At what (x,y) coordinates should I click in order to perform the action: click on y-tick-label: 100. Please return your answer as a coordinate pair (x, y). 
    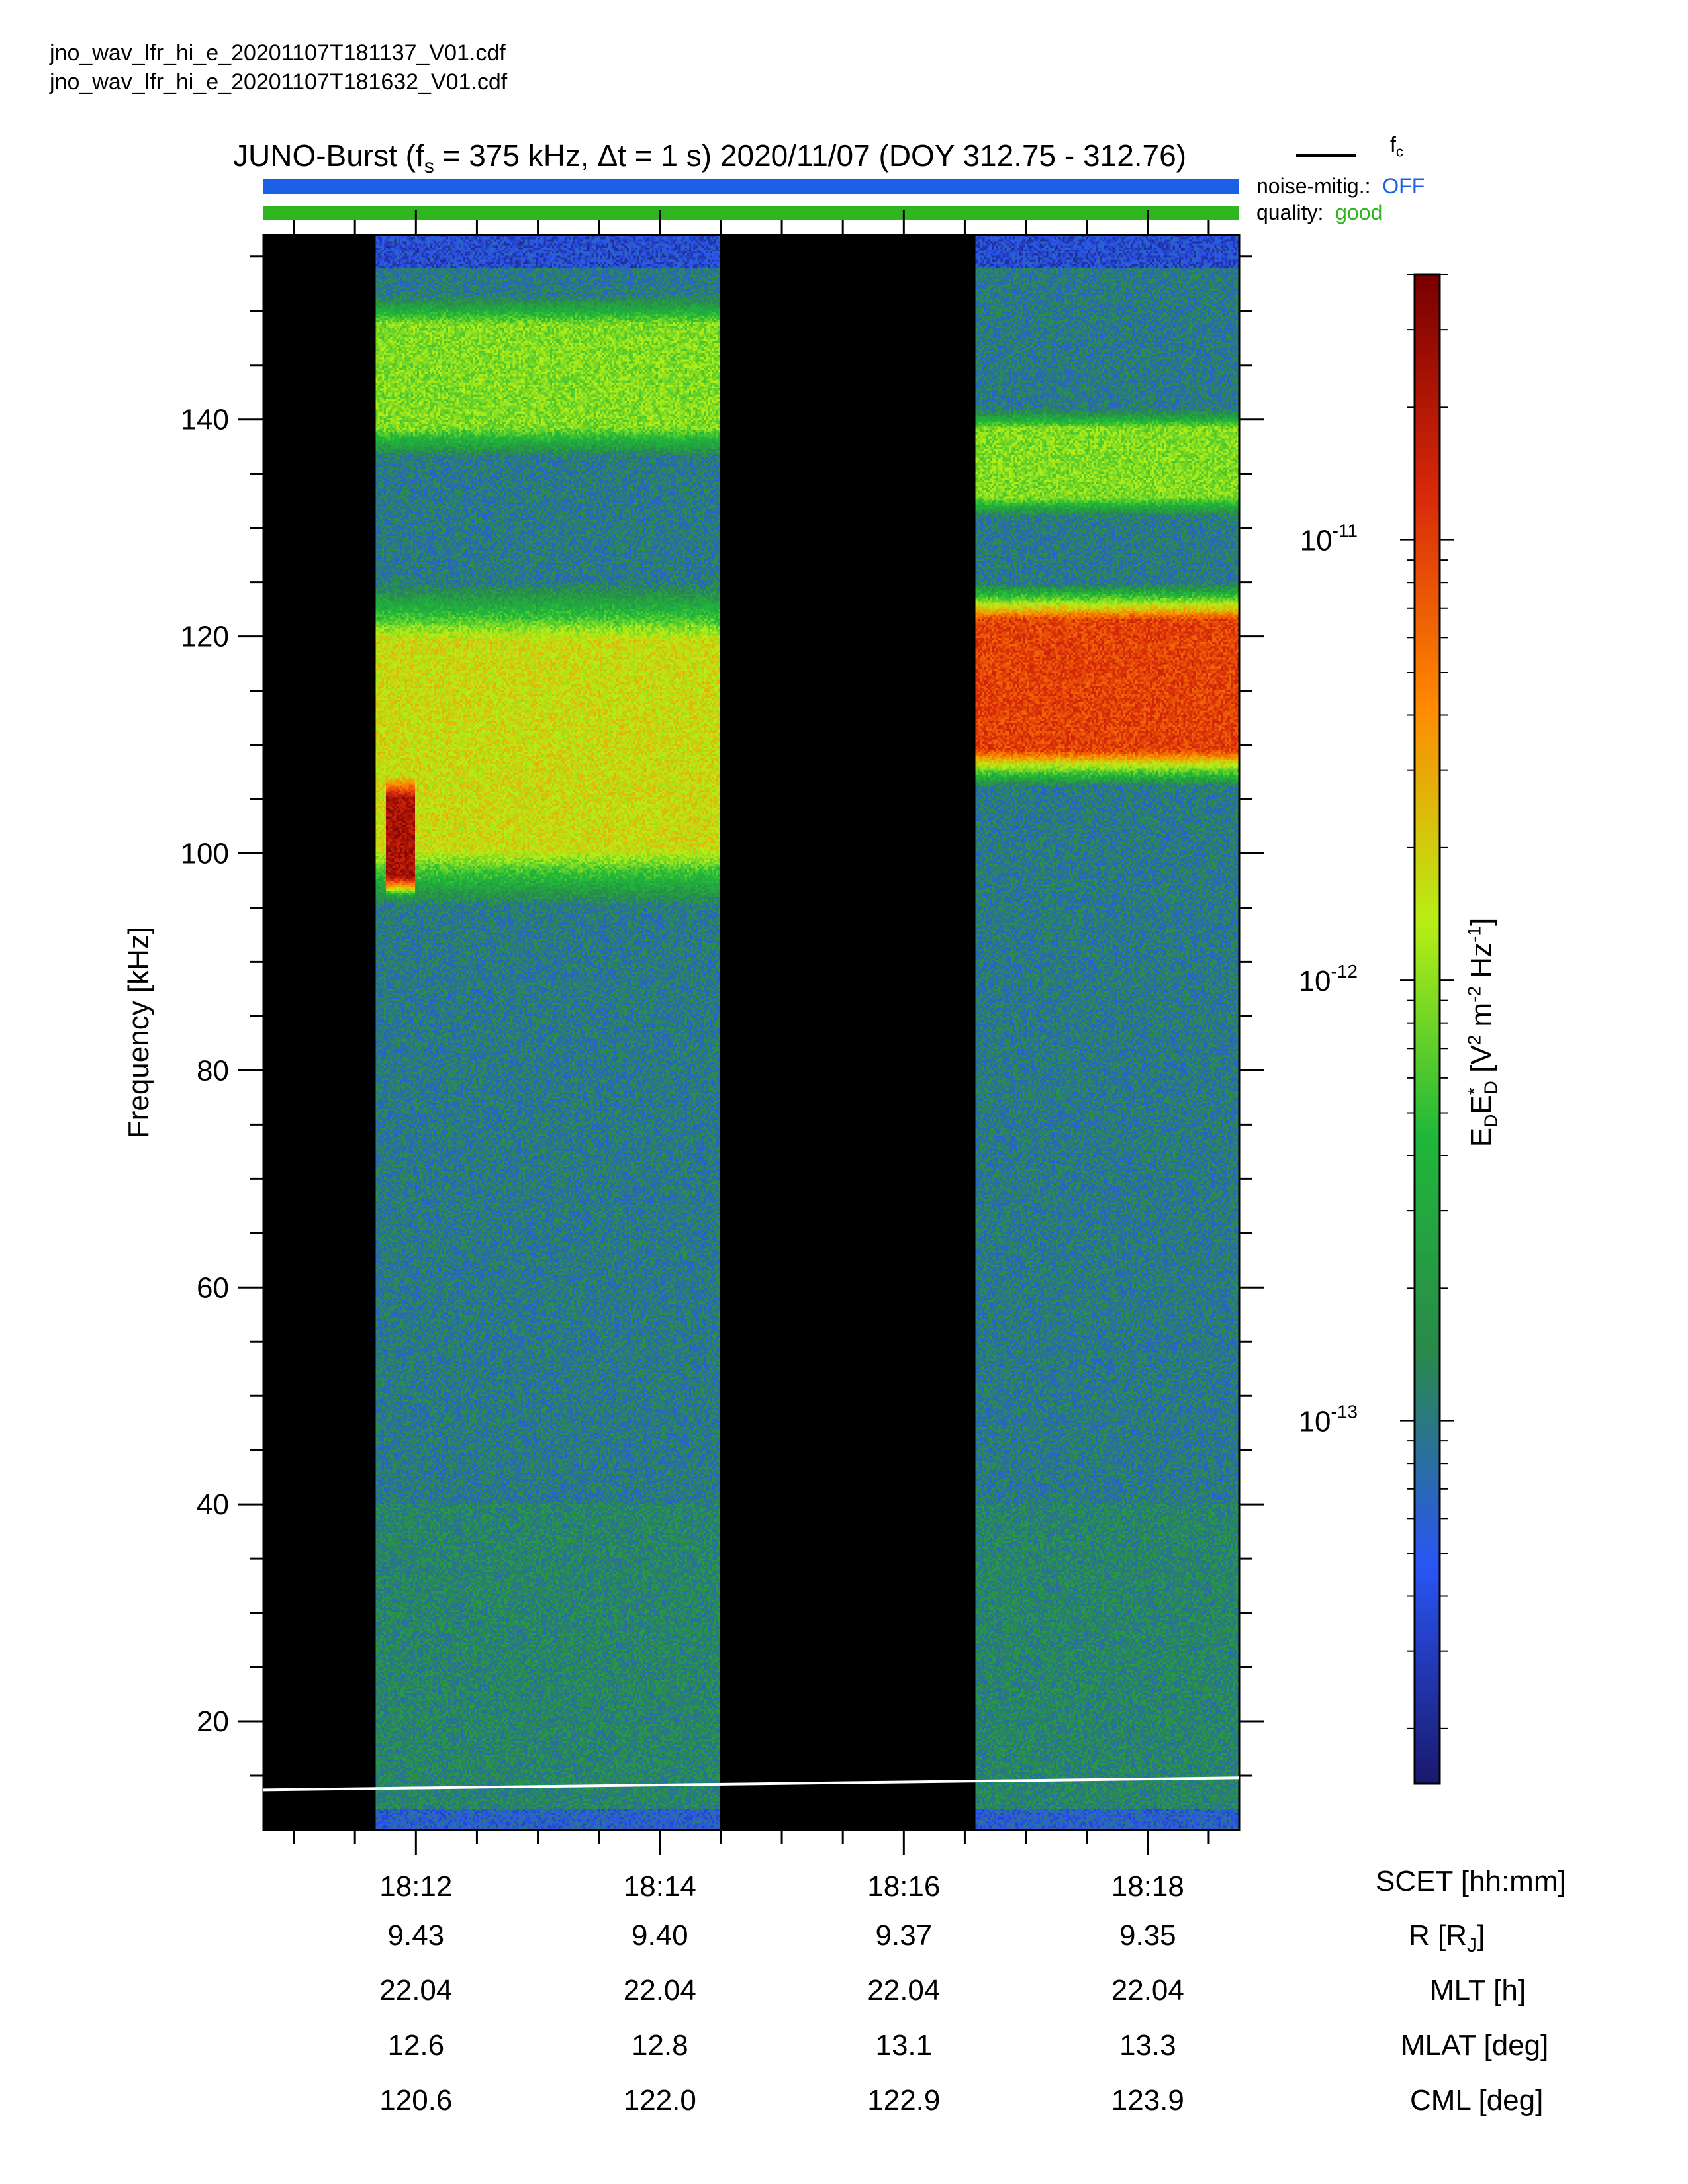
    Looking at the image, I should click on (205, 853).